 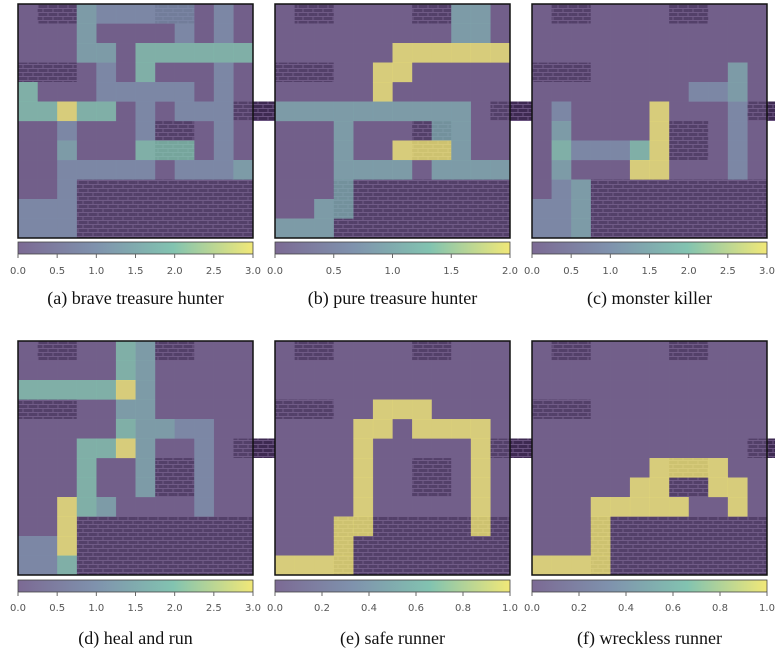 What do you see at coordinates (96, 608) in the screenshot?
I see `colorbar-tick-label: 1.0` at bounding box center [96, 608].